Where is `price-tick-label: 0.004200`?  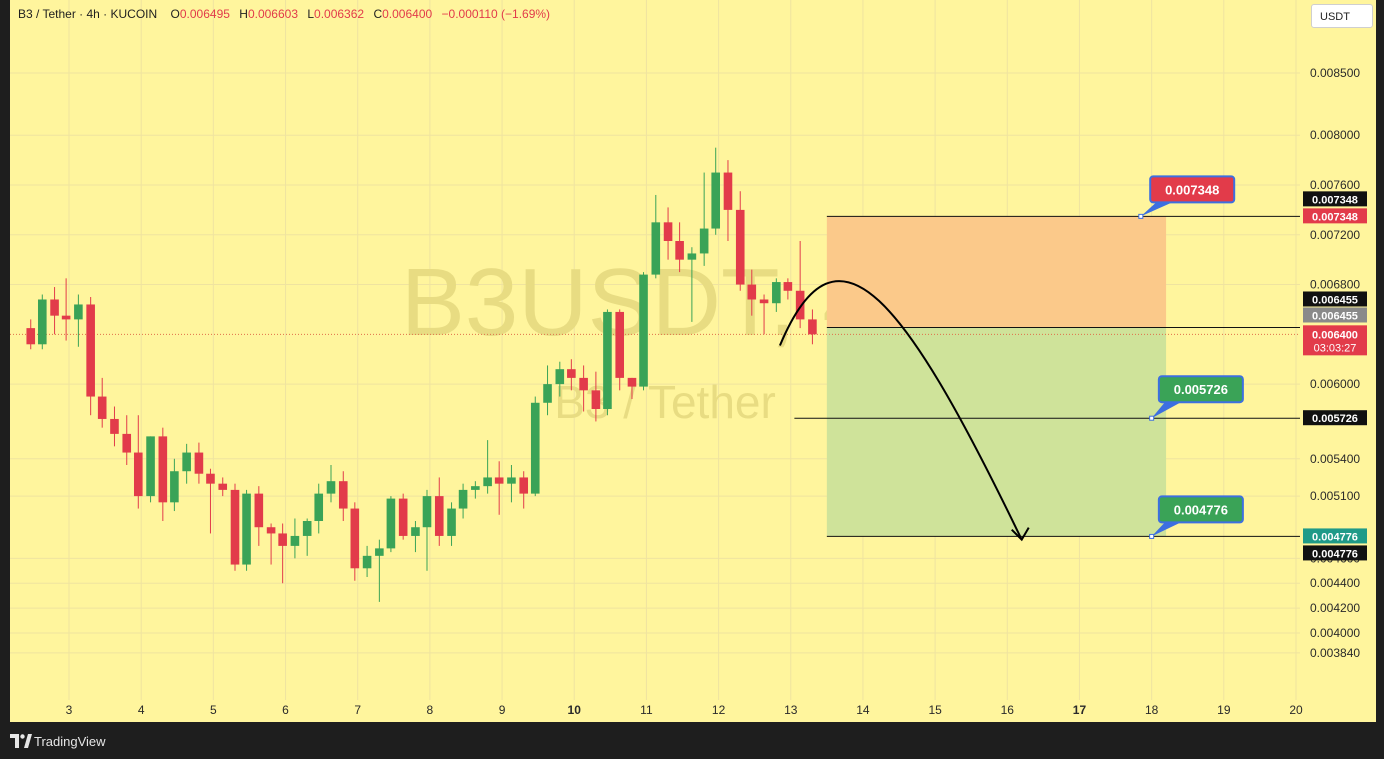 price-tick-label: 0.004200 is located at coordinates (1335, 608).